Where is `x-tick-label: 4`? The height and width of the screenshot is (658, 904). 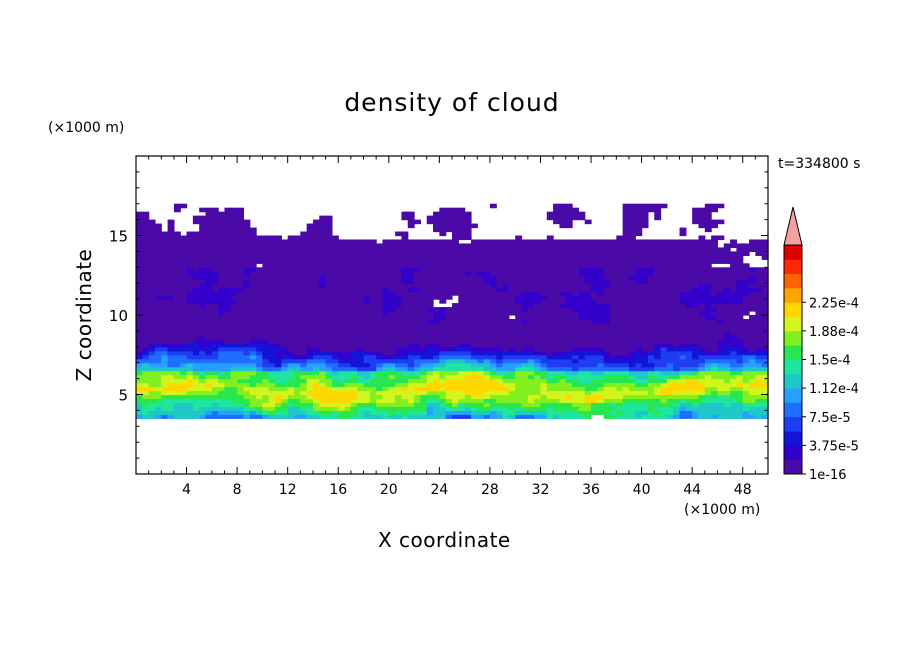
x-tick-label: 4 is located at coordinates (186, 490).